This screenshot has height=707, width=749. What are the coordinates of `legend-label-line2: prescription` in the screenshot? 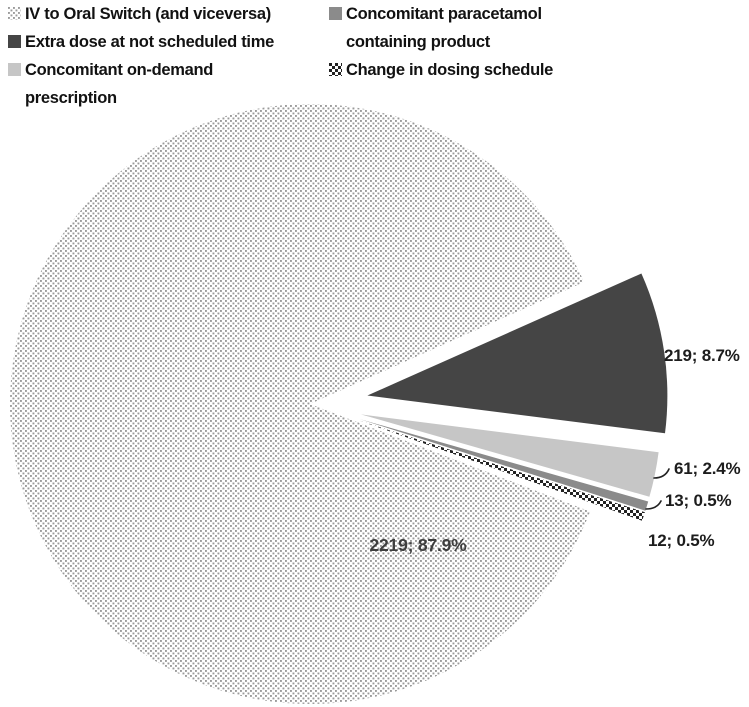 It's located at (71, 98).